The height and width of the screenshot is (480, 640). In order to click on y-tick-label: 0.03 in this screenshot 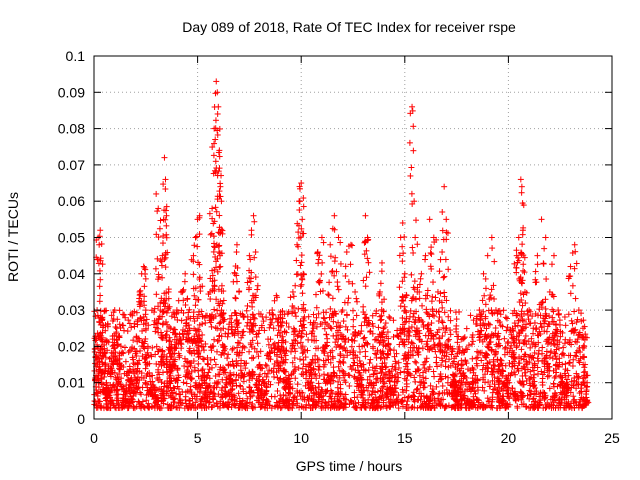, I will do `click(71, 310)`.